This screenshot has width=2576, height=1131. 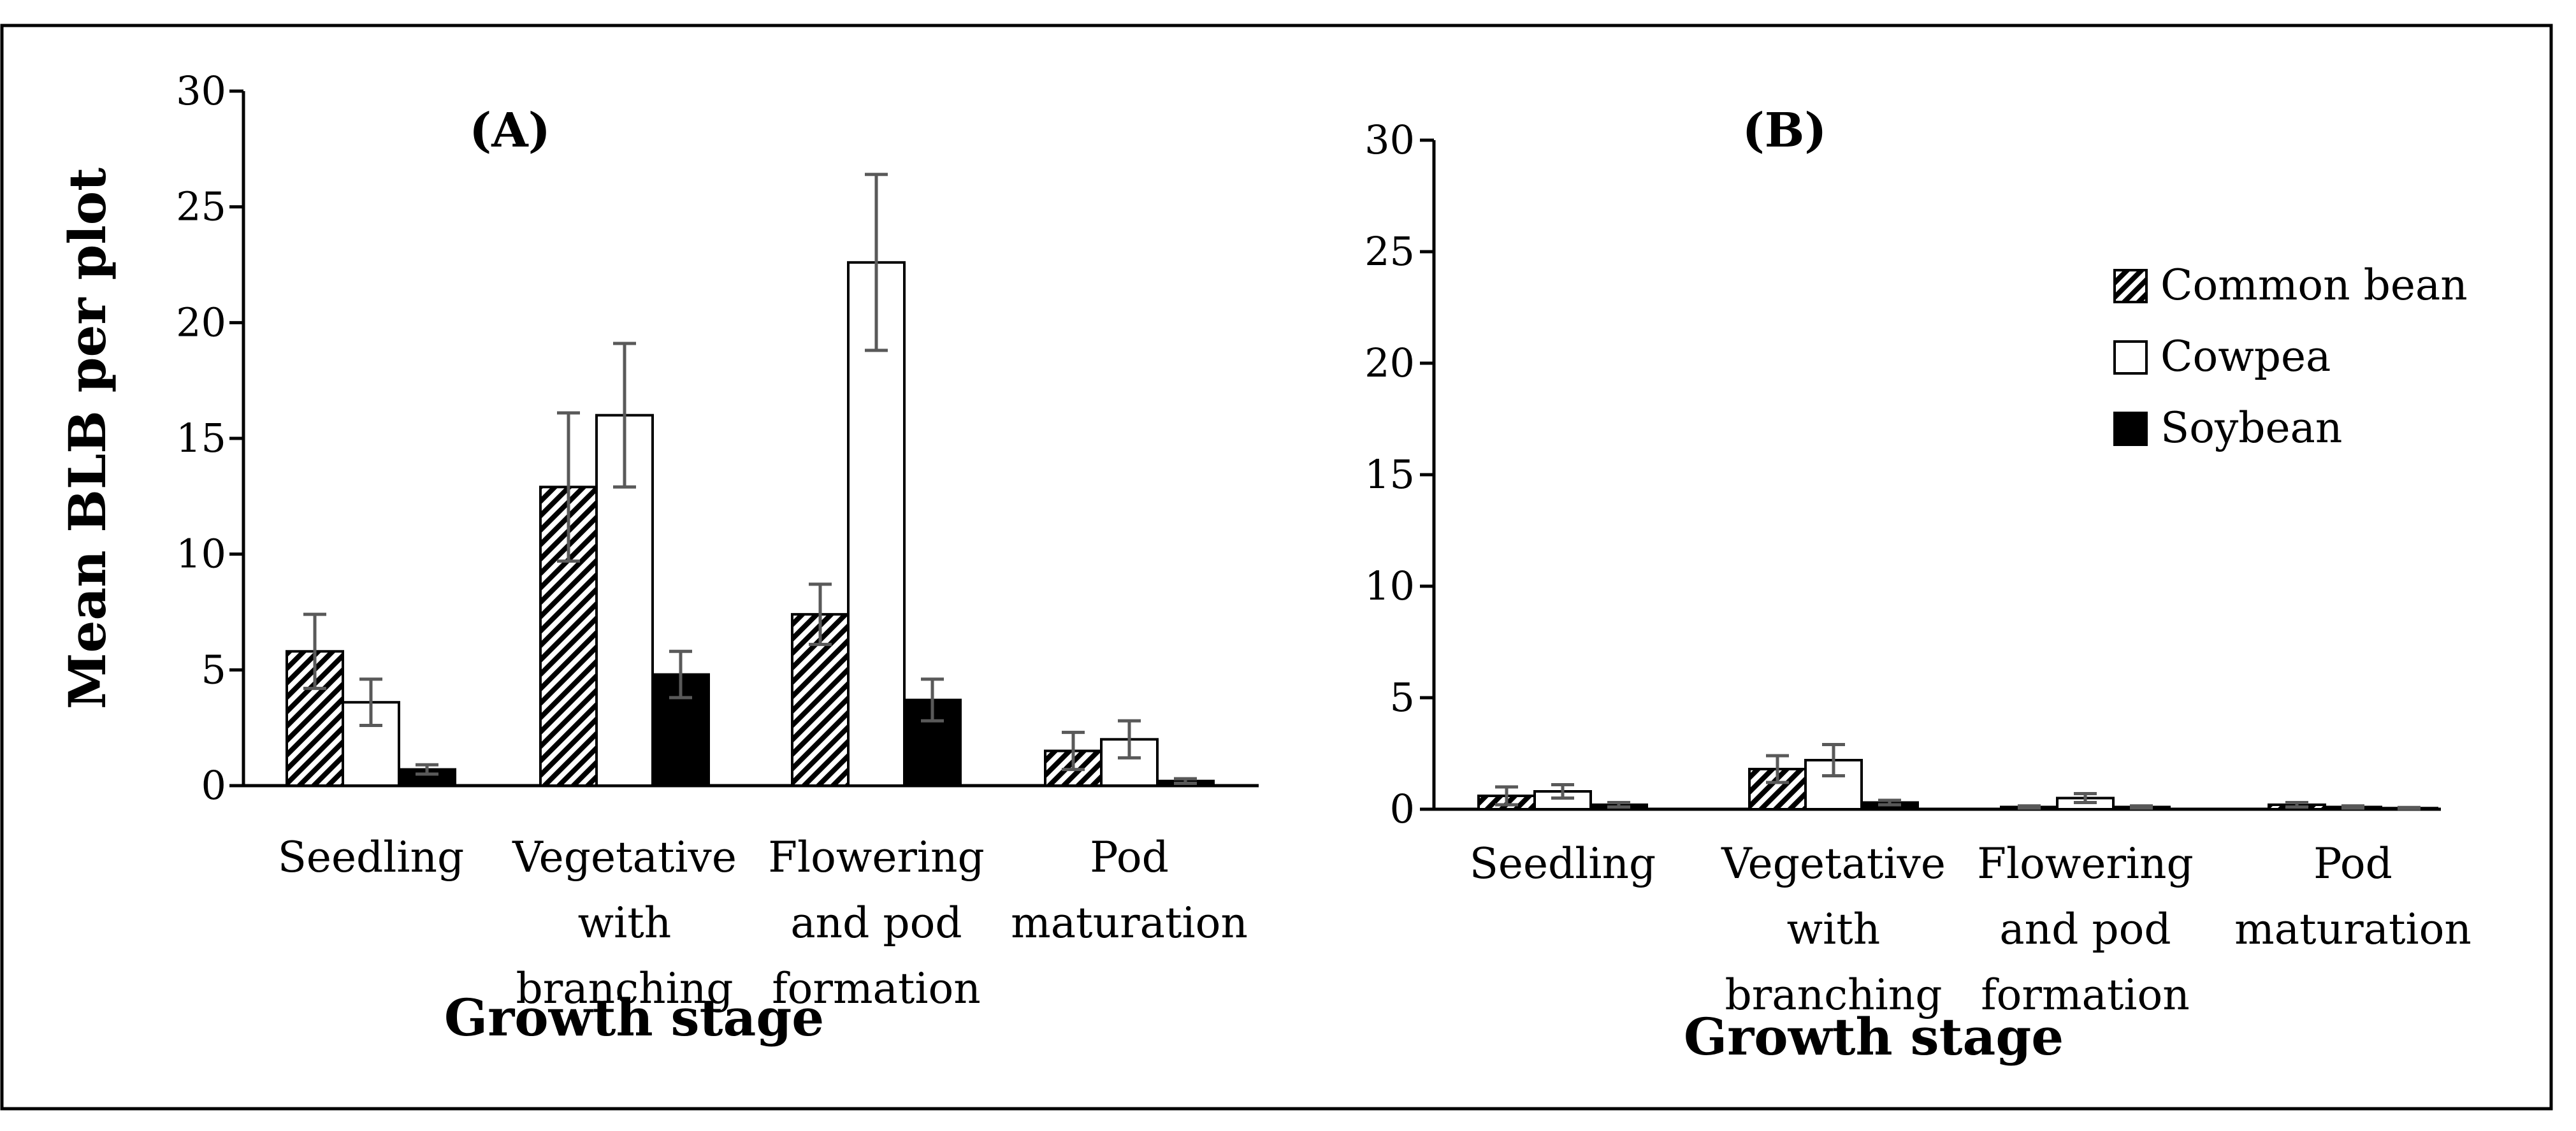 What do you see at coordinates (2245, 357) in the screenshot?
I see `legend-label: Cowpea` at bounding box center [2245, 357].